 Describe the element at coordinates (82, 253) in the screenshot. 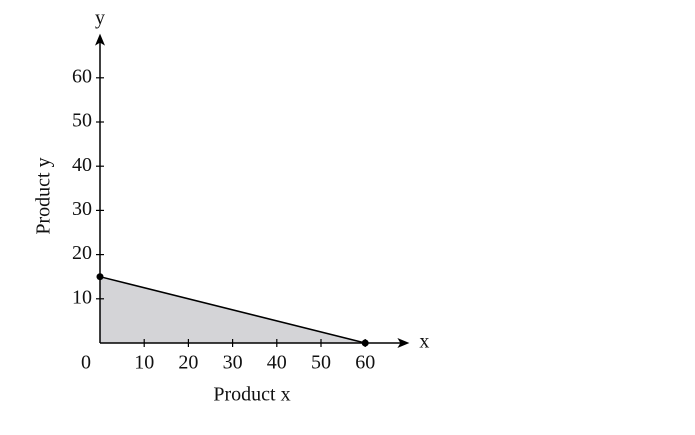

I see `y-tick-label: 20` at that location.